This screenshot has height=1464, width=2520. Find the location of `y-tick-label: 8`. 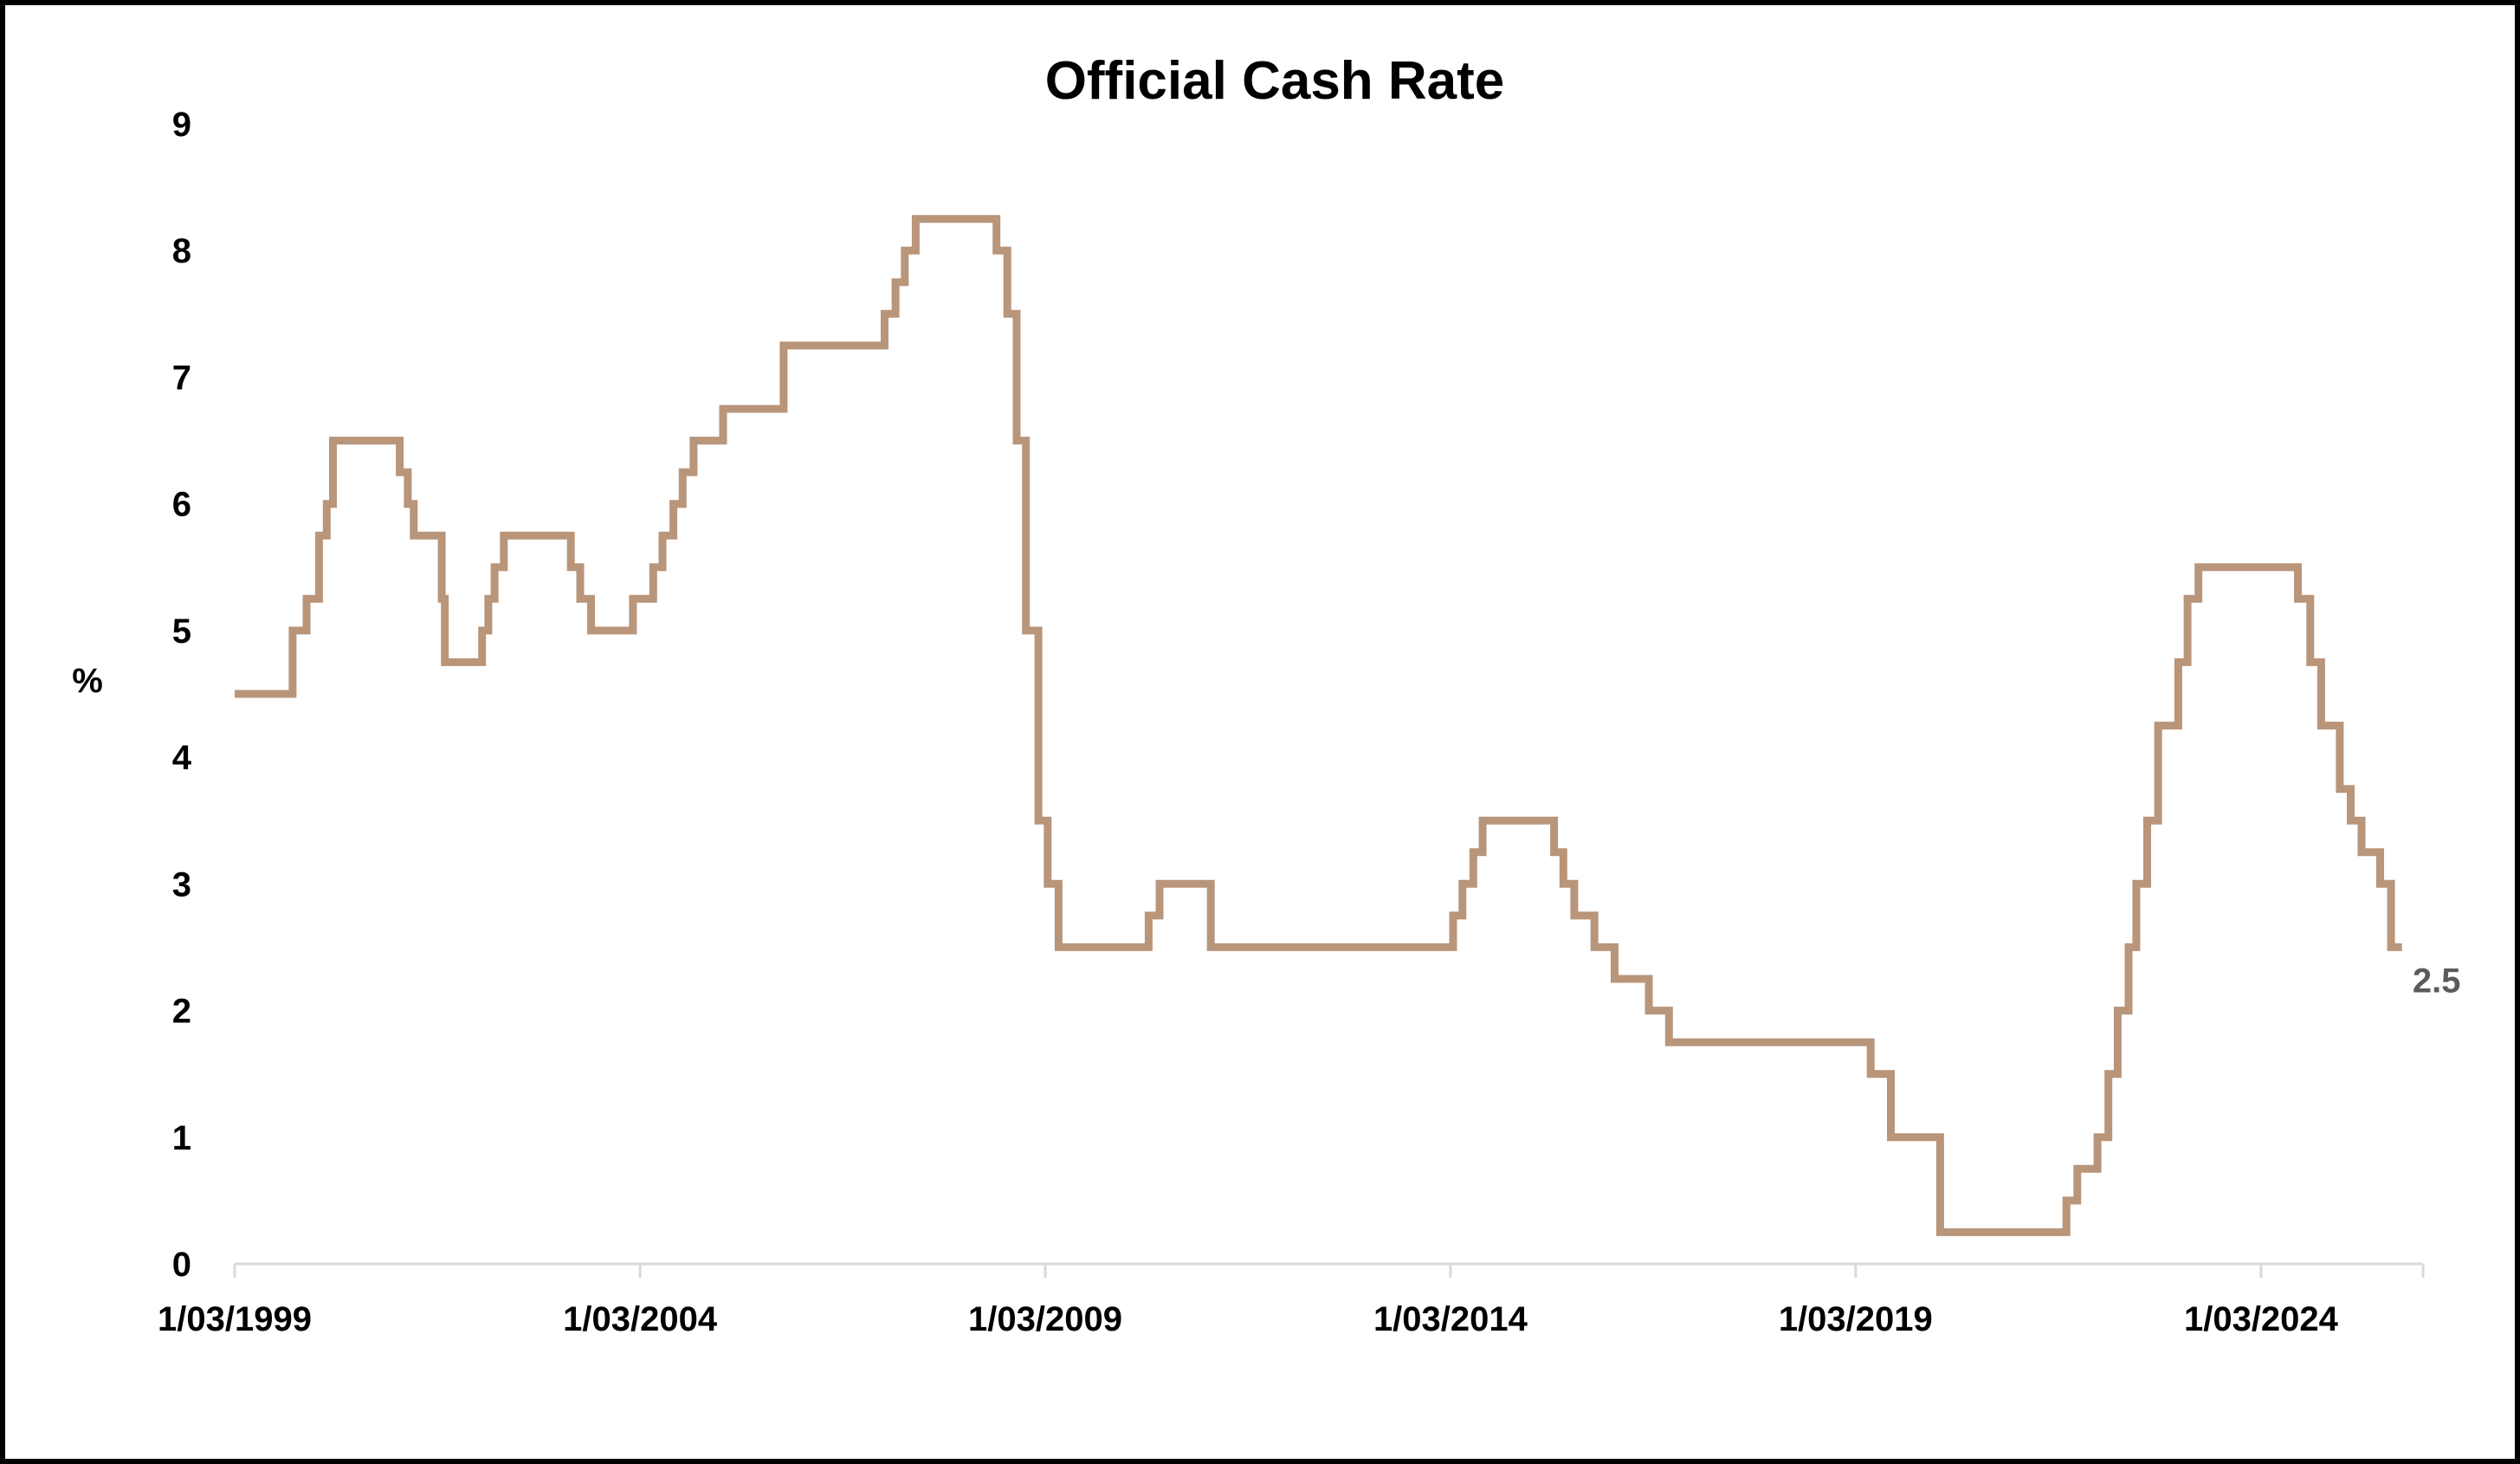

y-tick-label: 8 is located at coordinates (181, 251).